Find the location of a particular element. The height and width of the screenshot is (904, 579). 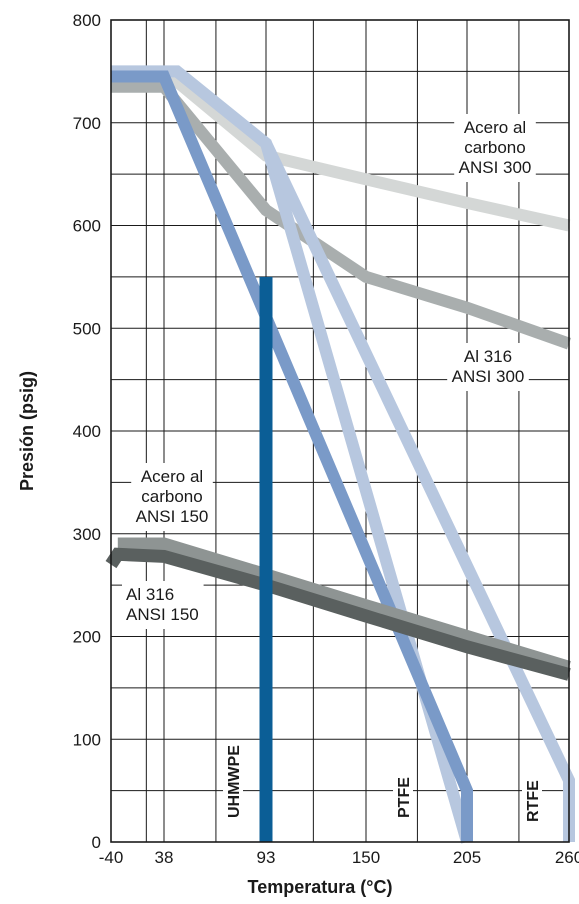

y-tick-label: 300 is located at coordinates (87, 534).